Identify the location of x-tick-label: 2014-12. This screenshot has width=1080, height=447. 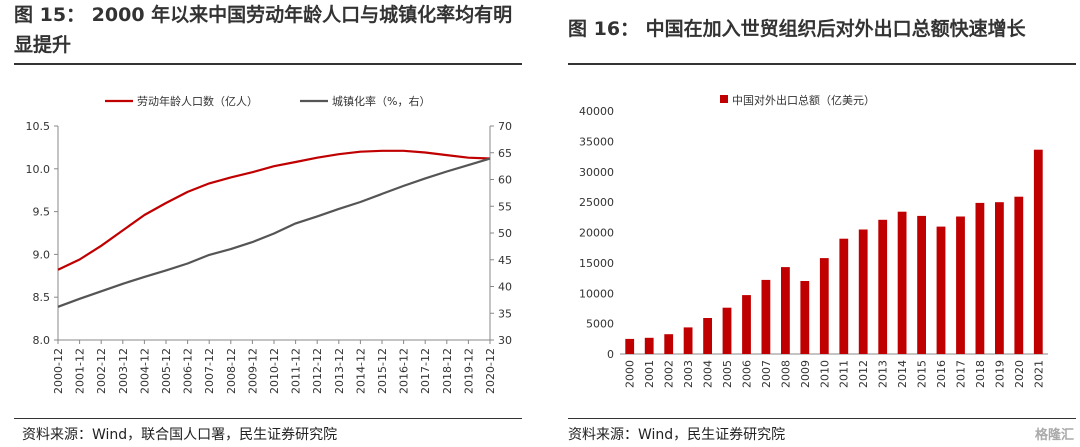
(360, 371).